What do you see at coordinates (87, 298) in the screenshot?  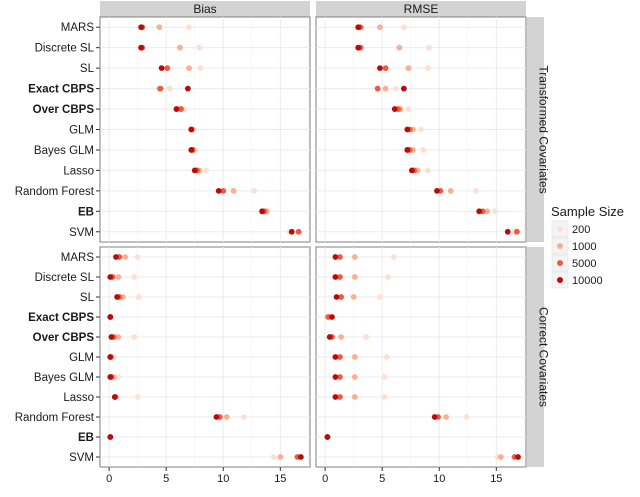 I see `y-tick-label: SL` at bounding box center [87, 298].